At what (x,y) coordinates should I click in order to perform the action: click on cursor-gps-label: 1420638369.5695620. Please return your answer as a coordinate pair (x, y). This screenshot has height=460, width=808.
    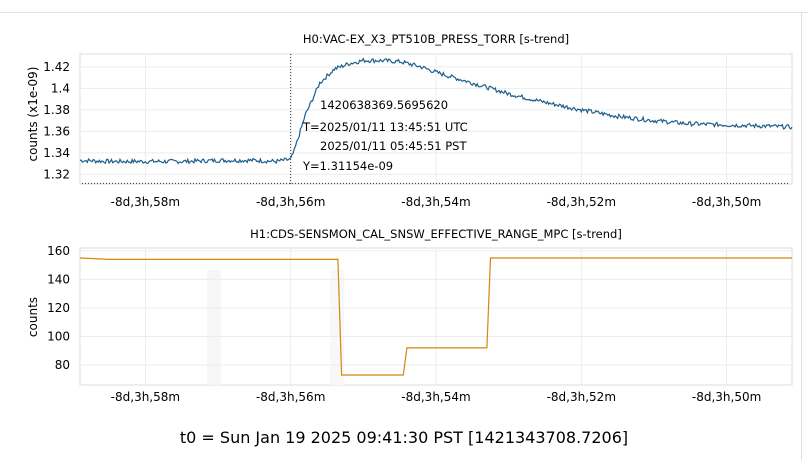
    Looking at the image, I should click on (384, 105).